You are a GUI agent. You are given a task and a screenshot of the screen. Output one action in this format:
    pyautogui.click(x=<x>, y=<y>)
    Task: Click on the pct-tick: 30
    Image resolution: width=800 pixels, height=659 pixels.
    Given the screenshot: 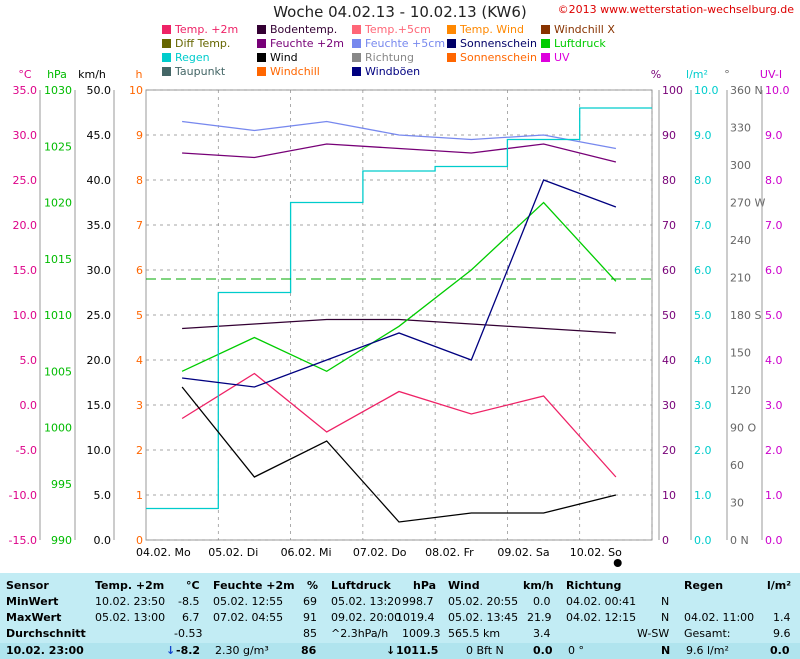 What is the action you would take?
    pyautogui.click(x=669, y=405)
    